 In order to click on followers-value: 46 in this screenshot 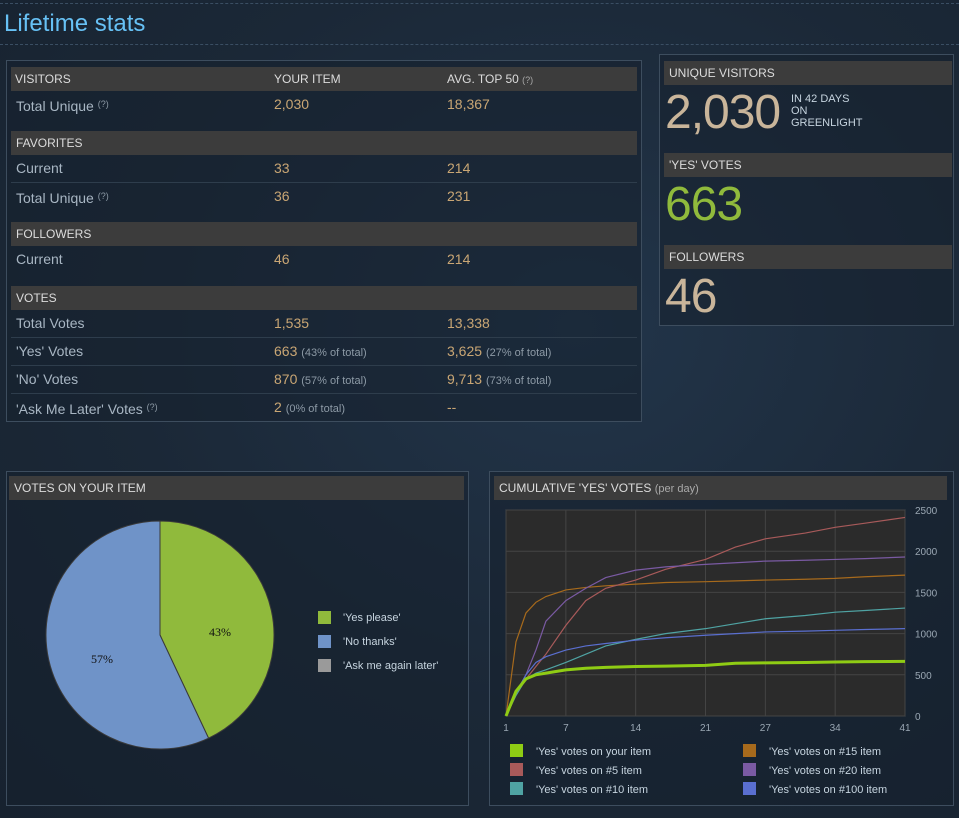, I will do `click(691, 296)`.